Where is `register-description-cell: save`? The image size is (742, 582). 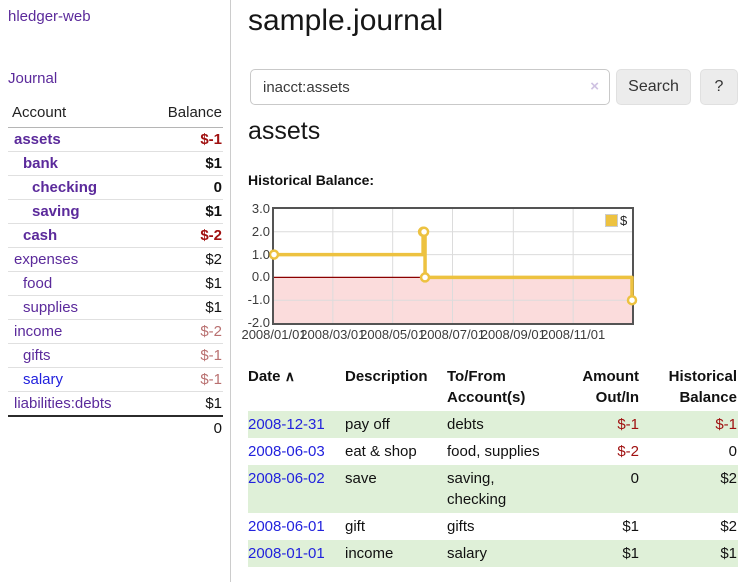 register-description-cell: save is located at coordinates (361, 478).